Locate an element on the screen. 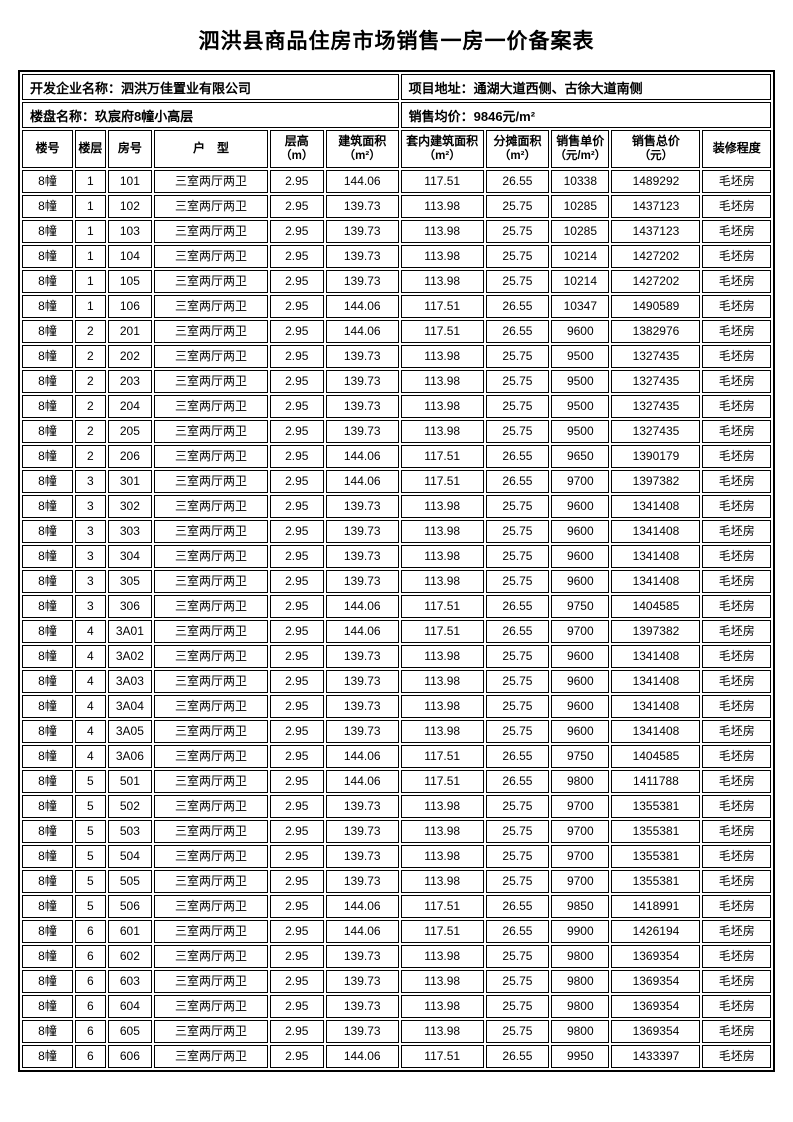 This screenshot has height=1122, width=793. cell-total-price: 1397382 is located at coordinates (656, 631).